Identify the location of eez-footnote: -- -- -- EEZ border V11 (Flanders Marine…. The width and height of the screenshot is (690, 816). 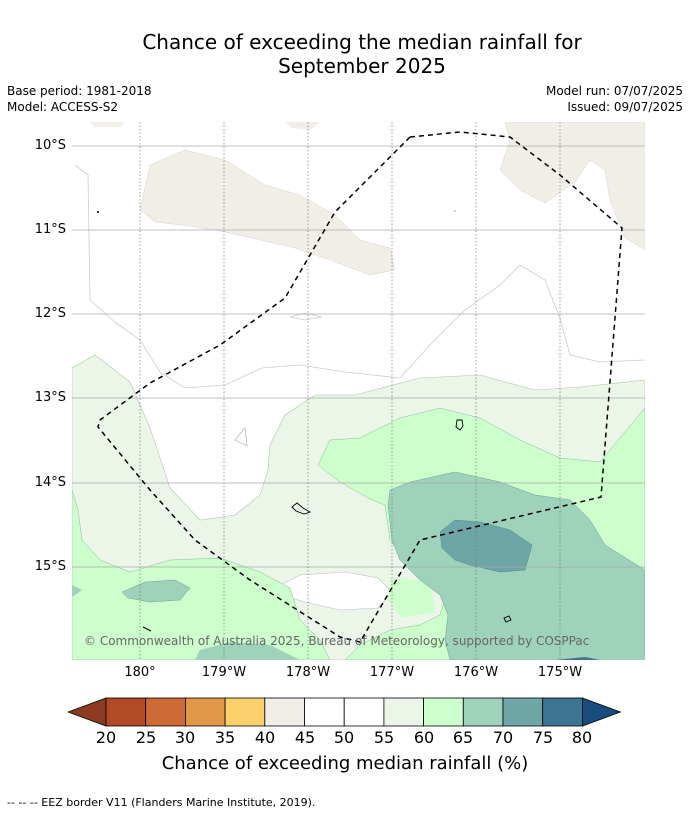
(161, 802).